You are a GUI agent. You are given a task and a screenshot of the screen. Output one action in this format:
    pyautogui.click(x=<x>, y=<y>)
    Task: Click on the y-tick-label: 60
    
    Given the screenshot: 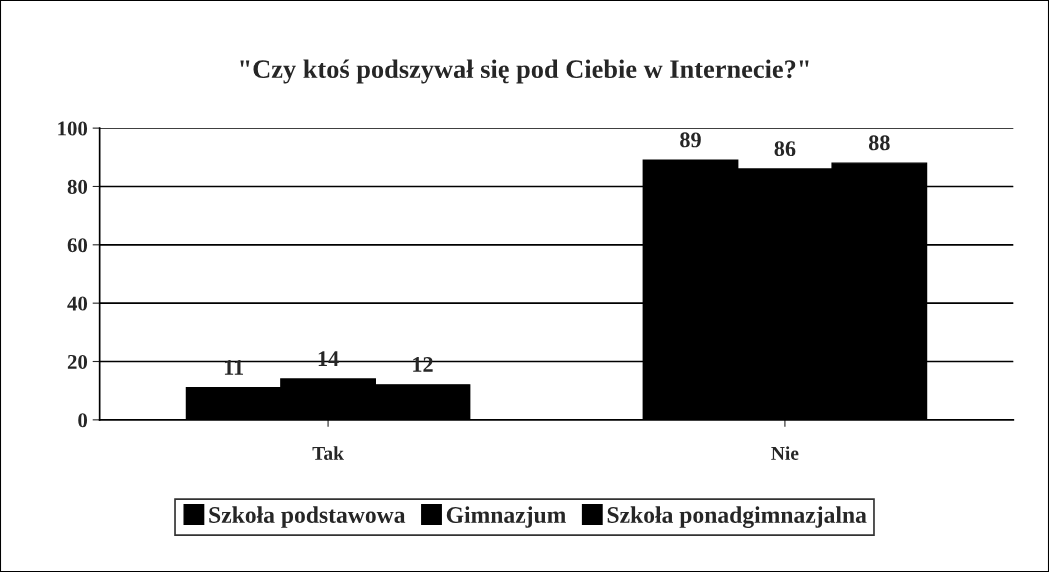 What is the action you would take?
    pyautogui.click(x=77, y=245)
    